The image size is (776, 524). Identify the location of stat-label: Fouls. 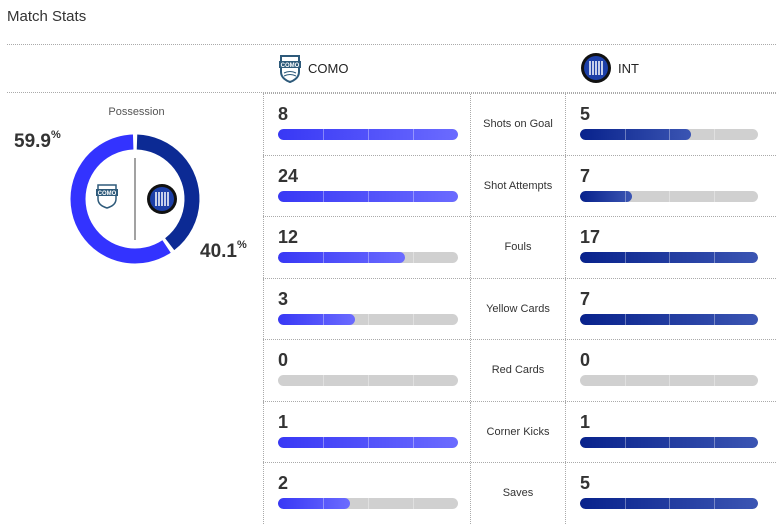
(518, 247).